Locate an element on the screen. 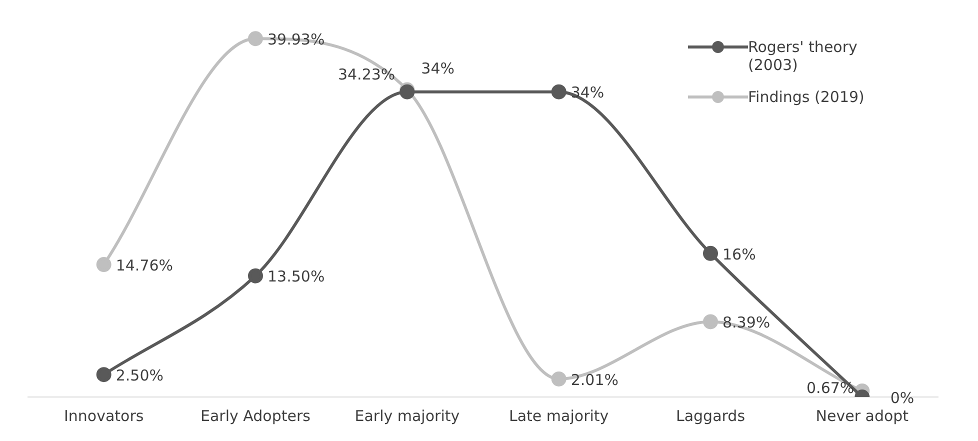  x-tick-label: Late majority is located at coordinates (558, 415).